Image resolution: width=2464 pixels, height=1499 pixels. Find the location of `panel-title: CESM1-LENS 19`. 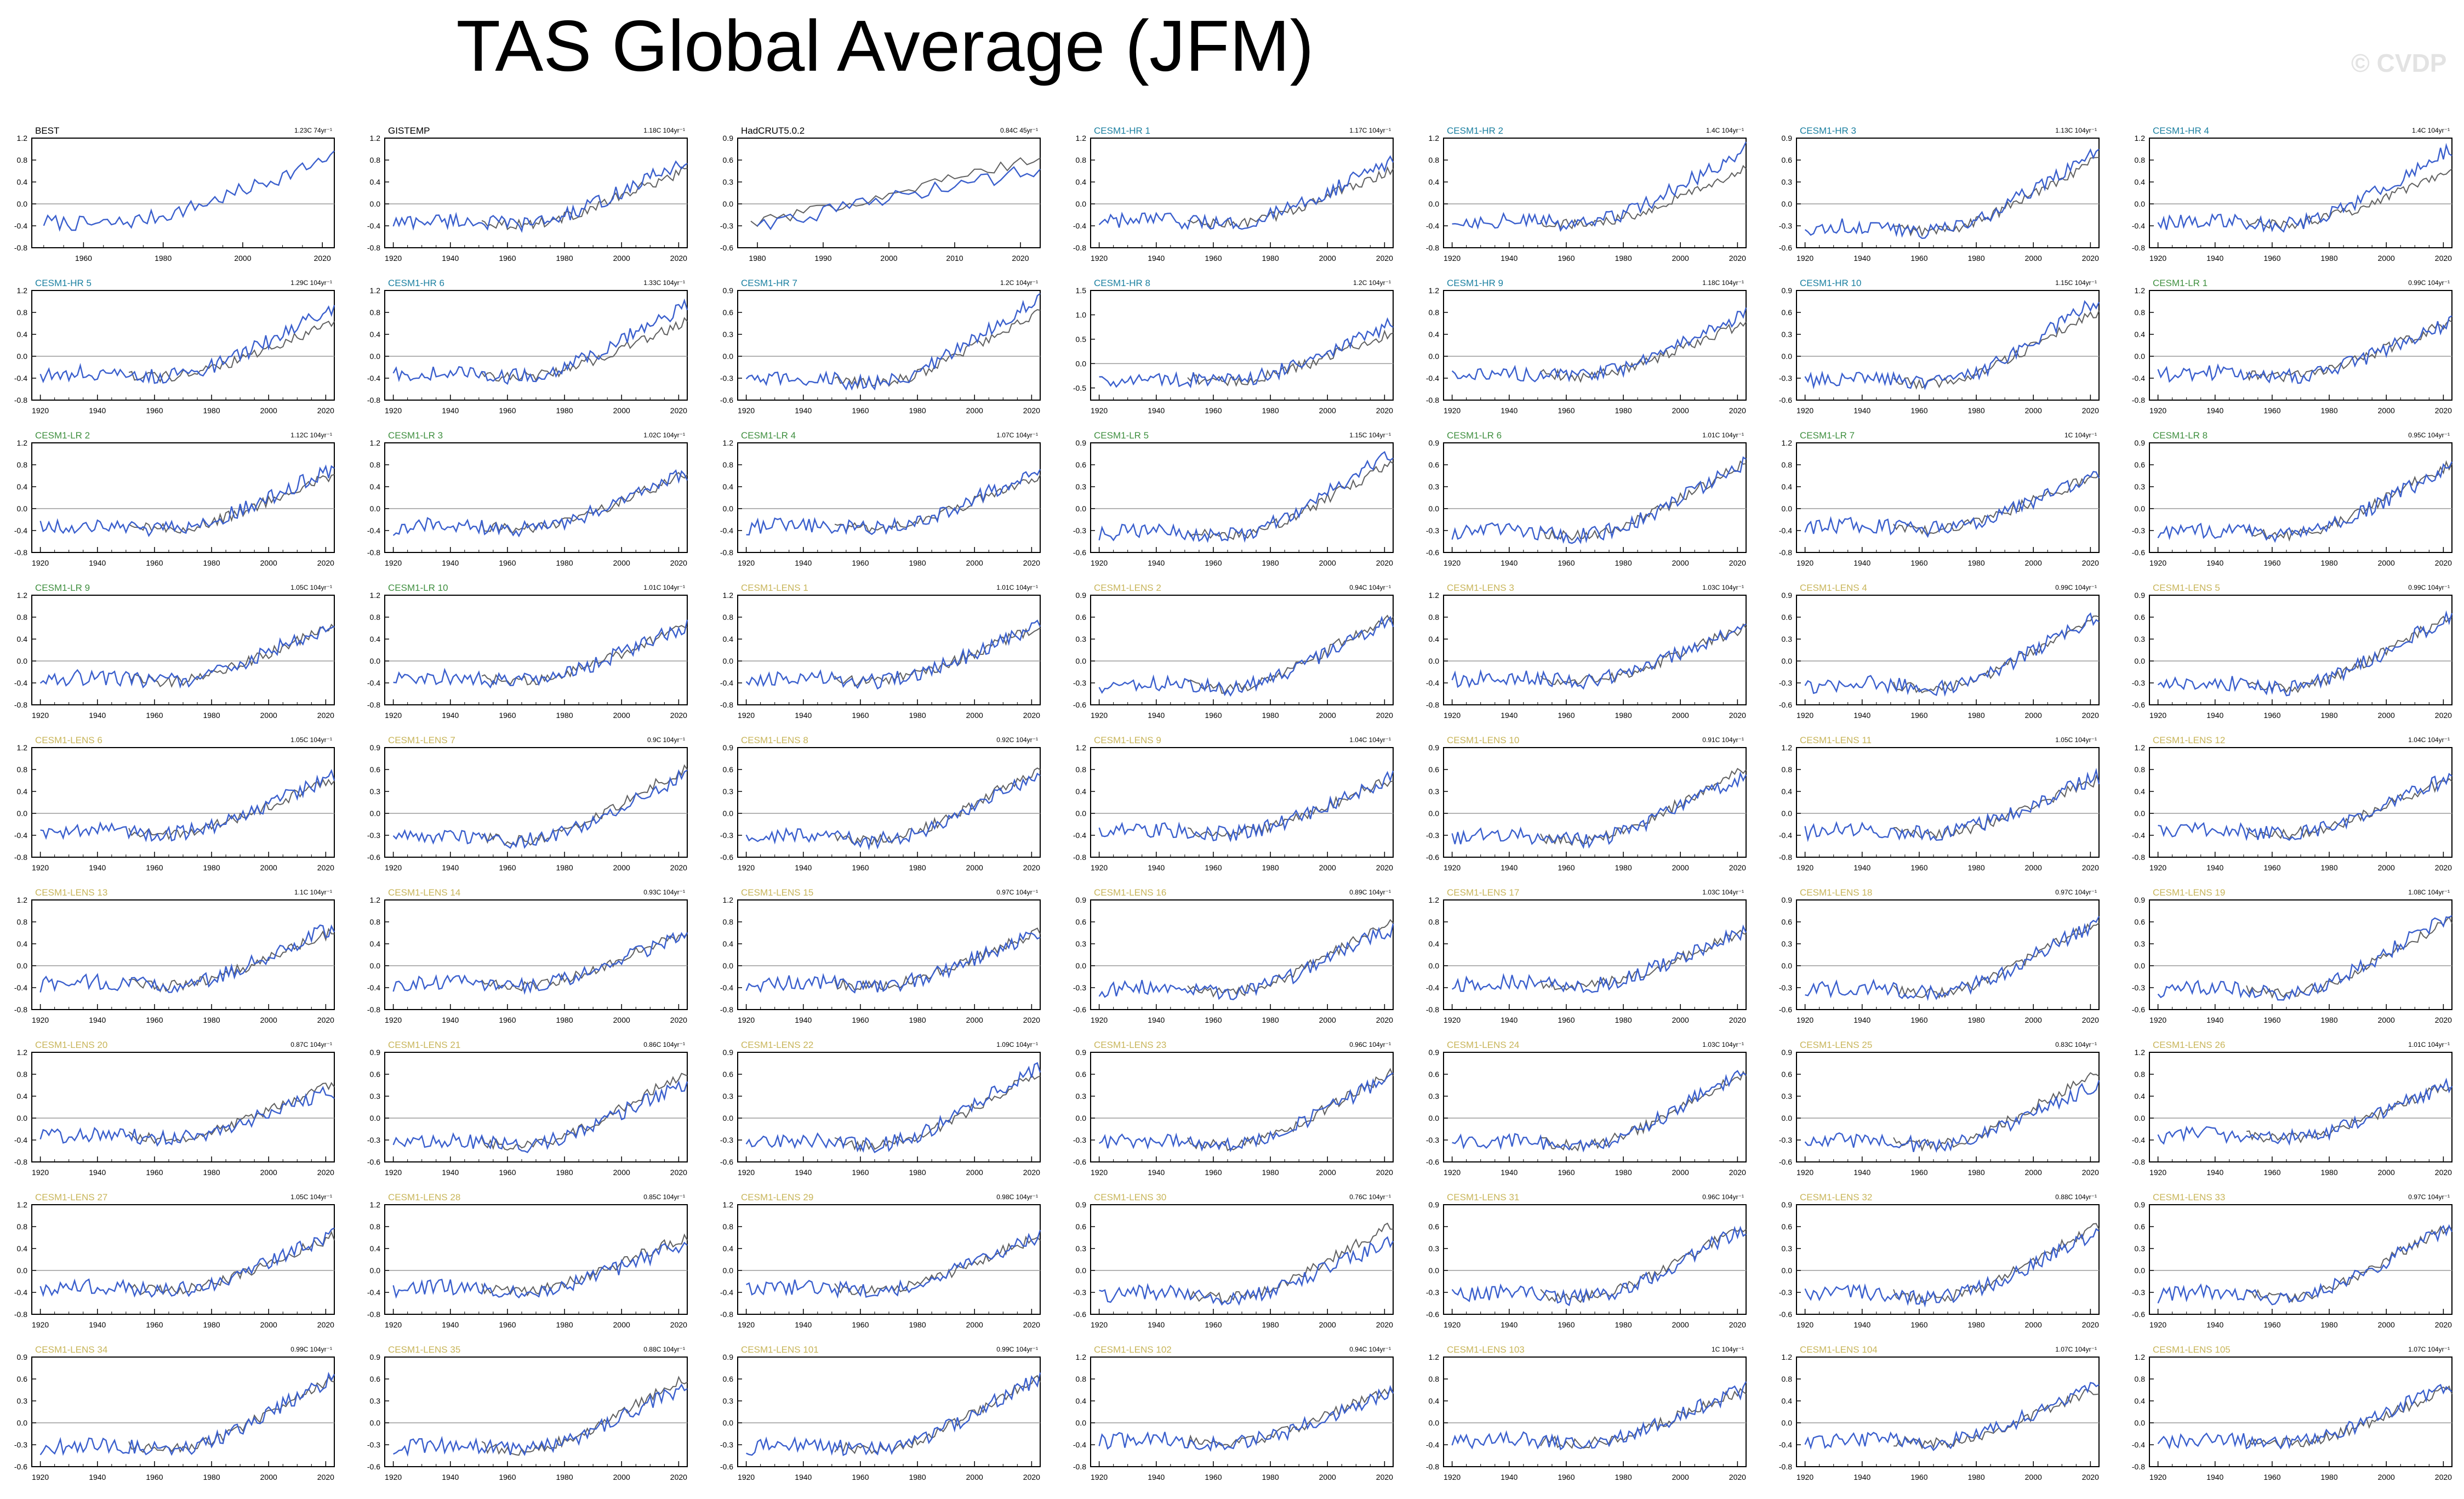

panel-title: CESM1-LENS 19 is located at coordinates (2189, 892).